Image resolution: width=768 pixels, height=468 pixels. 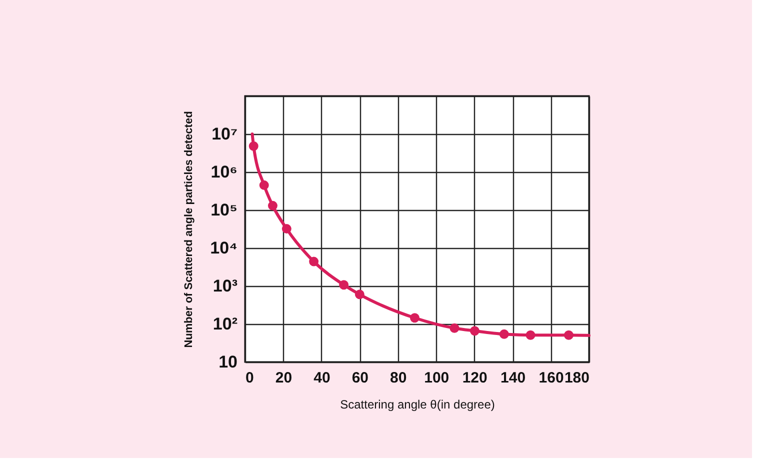 I want to click on x-tick-label: 60, so click(x=360, y=378).